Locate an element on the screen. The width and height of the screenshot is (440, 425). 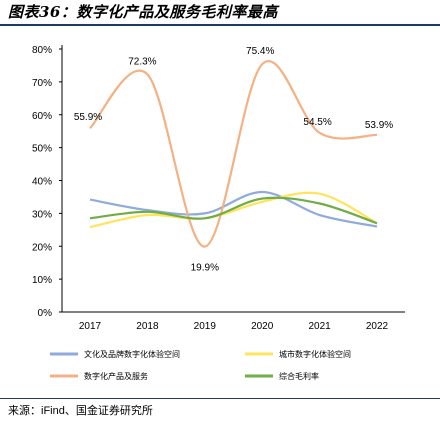
data-label: 53.9% is located at coordinates (379, 125).